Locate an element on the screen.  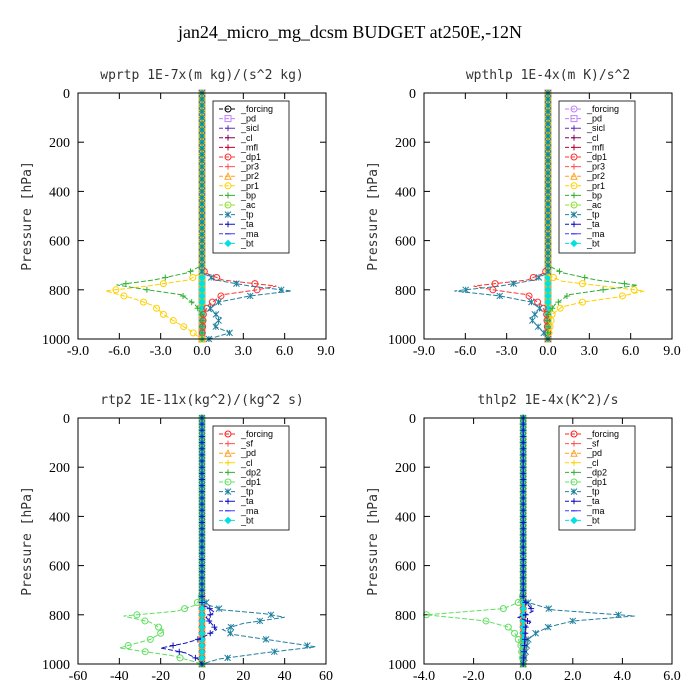
legend-label: _pd is located at coordinates (248, 119).